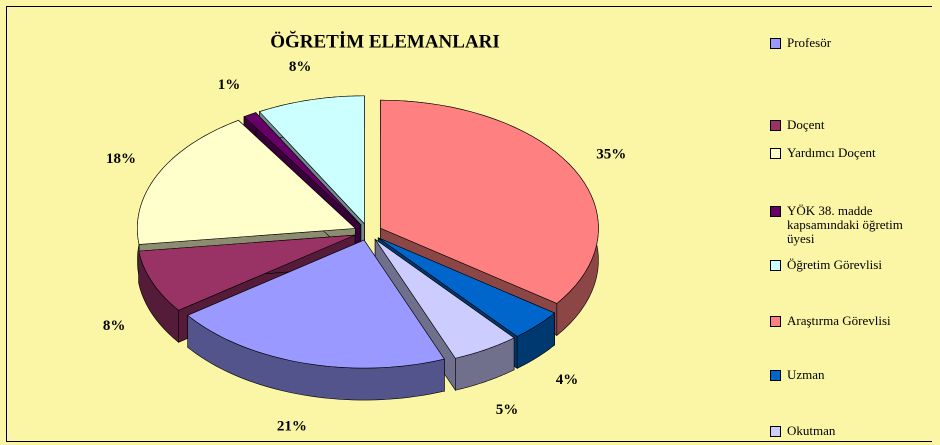  Describe the element at coordinates (507, 410) in the screenshot. I see `data-label: 5%` at that location.